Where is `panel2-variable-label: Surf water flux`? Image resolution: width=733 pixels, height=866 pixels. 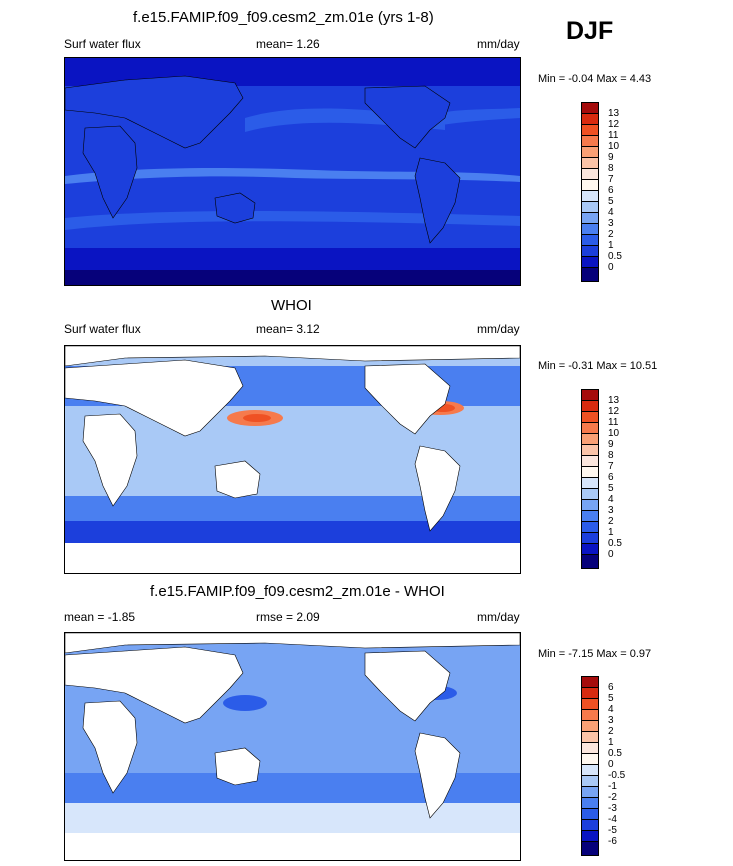
panel2-variable-label: Surf water flux is located at coordinates (102, 329).